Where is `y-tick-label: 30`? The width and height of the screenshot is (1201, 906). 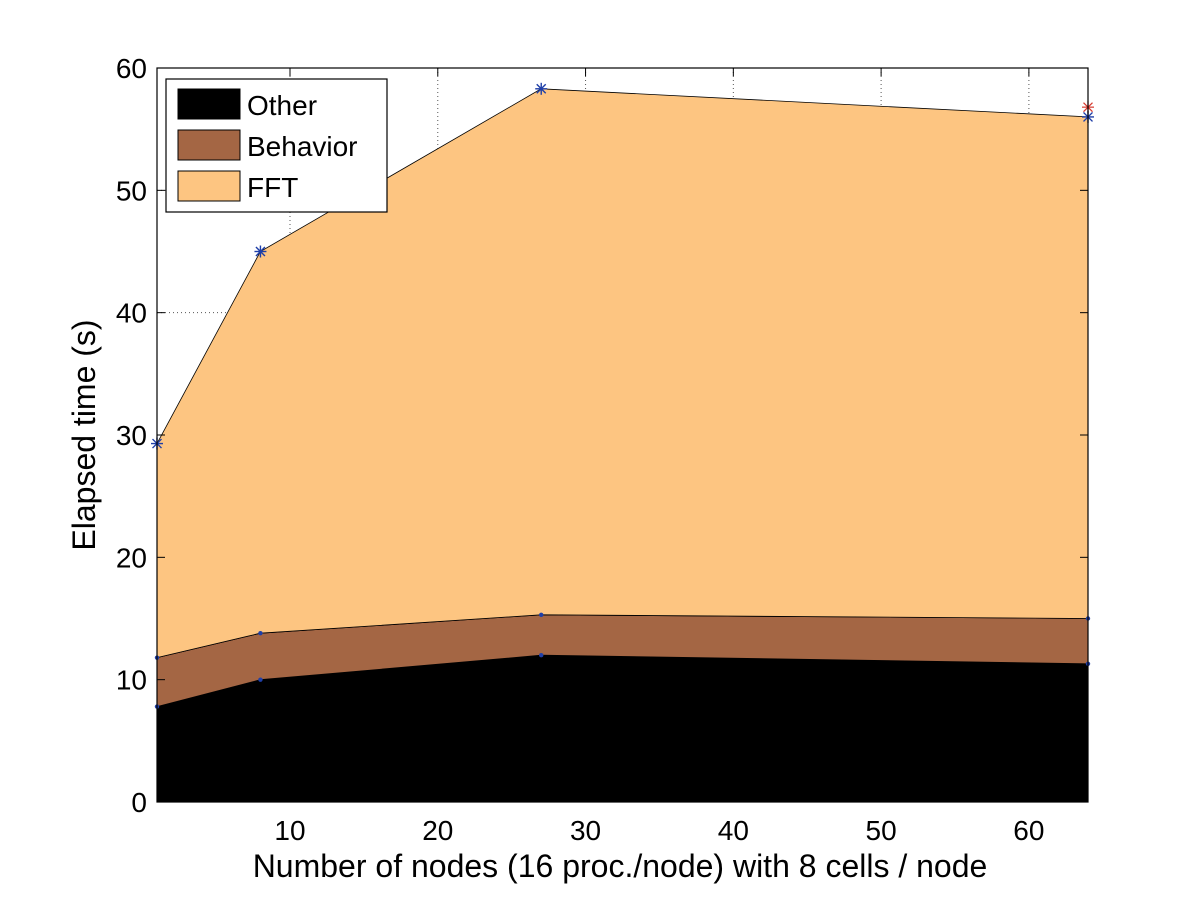
y-tick-label: 30 is located at coordinates (131, 435).